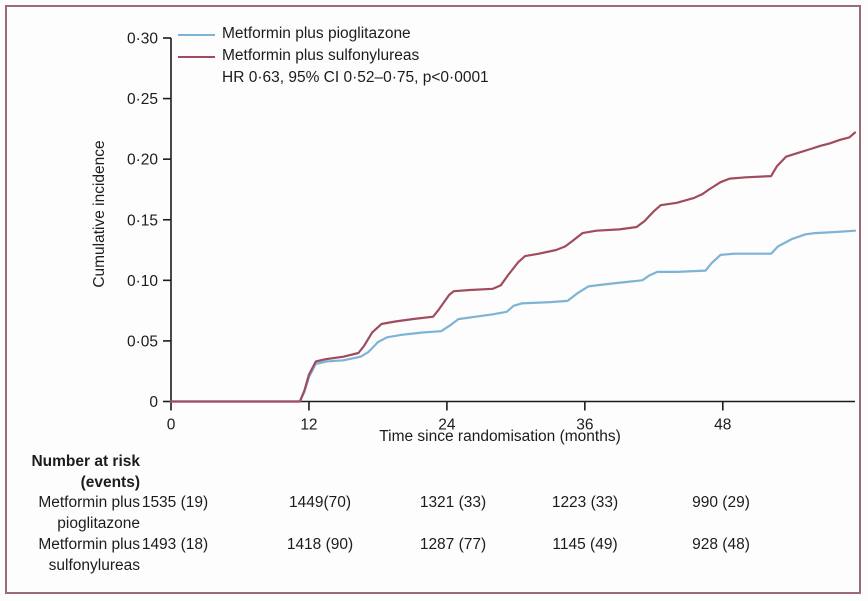 The image size is (868, 601). Describe the element at coordinates (142, 39) in the screenshot. I see `y-tick-label: 0·30` at that location.